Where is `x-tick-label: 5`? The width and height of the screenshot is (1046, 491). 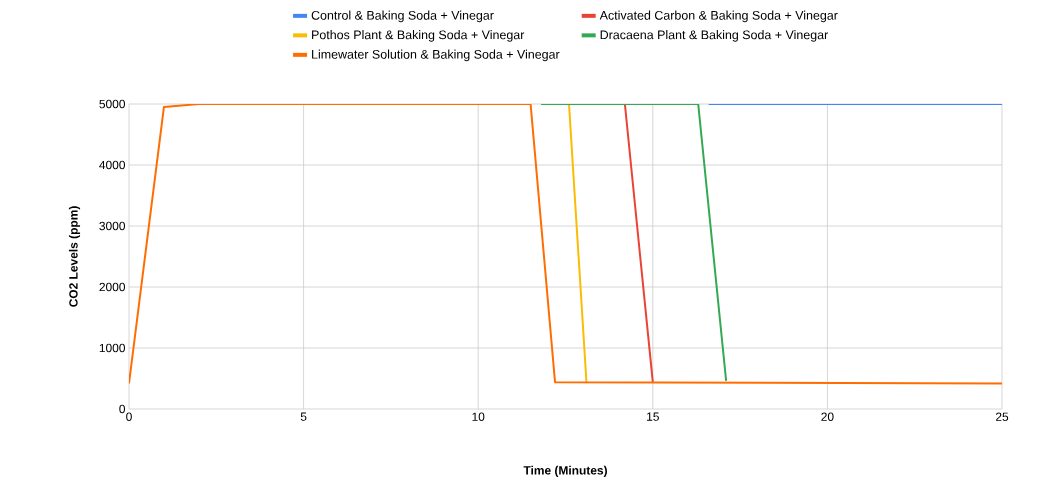
x-tick-label: 5 is located at coordinates (303, 416).